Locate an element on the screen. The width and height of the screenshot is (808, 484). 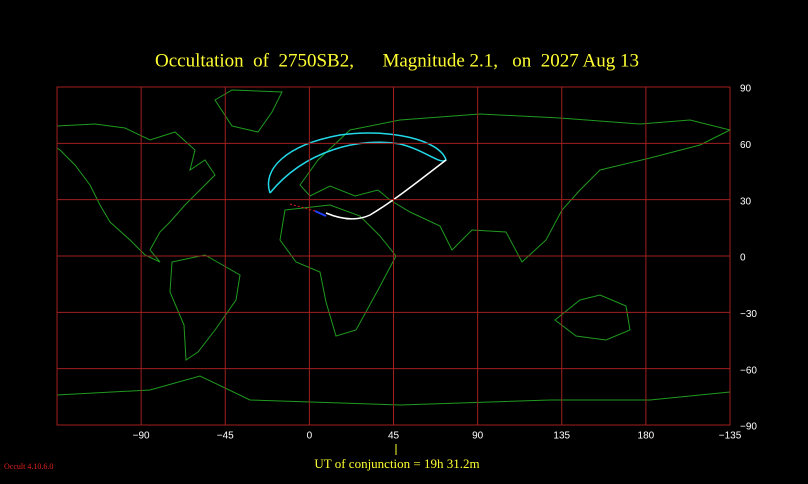
australia is located at coordinates (592, 317).